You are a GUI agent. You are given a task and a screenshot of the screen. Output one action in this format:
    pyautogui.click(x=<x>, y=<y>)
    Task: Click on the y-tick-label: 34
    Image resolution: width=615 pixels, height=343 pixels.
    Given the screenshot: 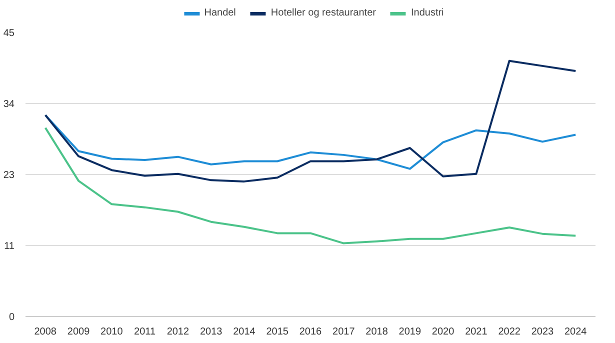 What is the action you would take?
    pyautogui.click(x=9, y=104)
    